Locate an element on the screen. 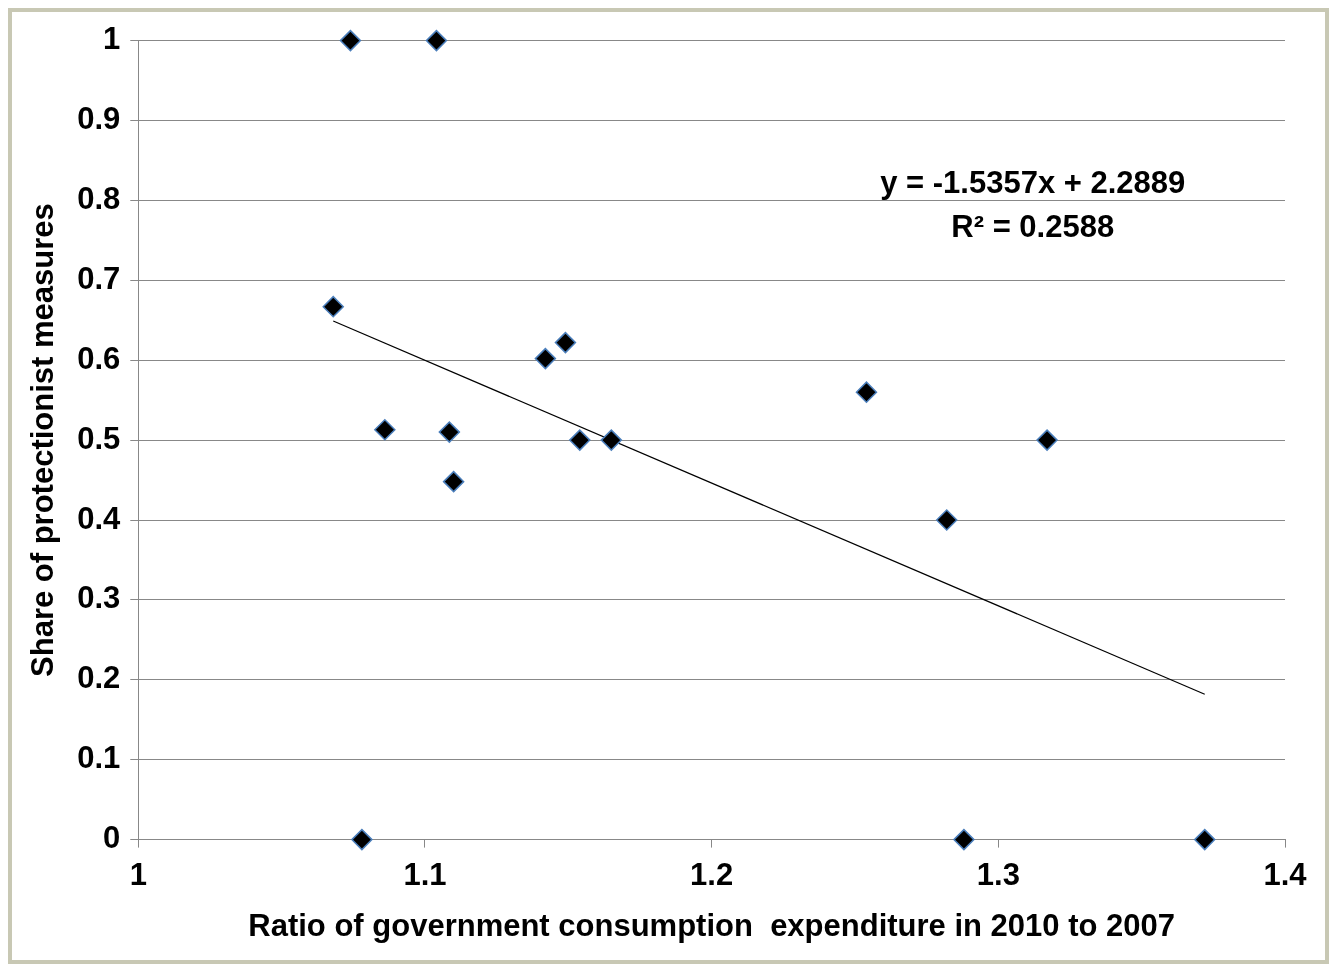 Image resolution: width=1341 pixels, height=976 pixels. x-tick-label: 1.1 is located at coordinates (425, 874).